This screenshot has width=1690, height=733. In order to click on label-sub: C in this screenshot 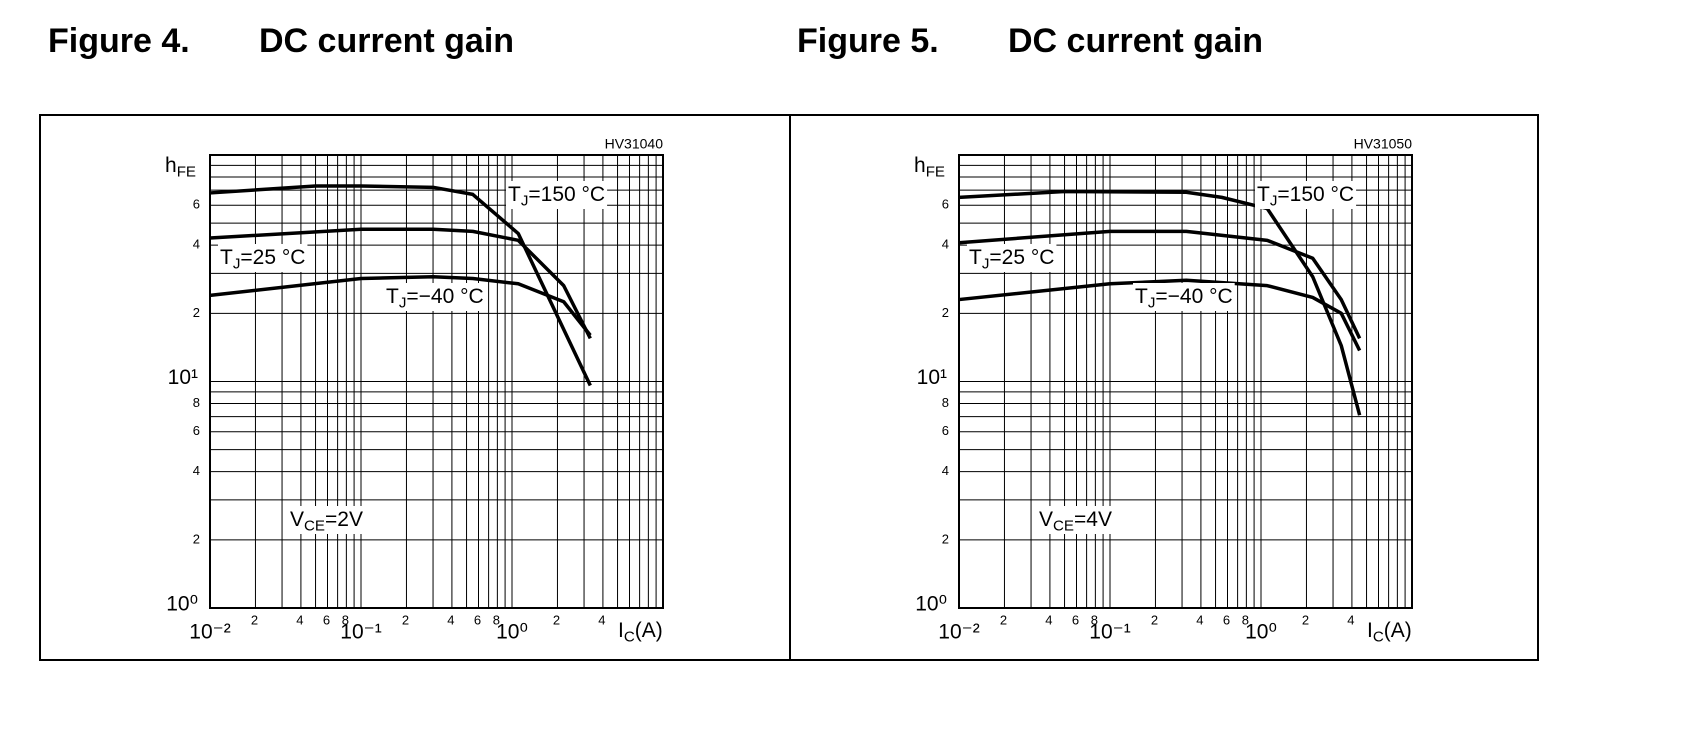, I will do `click(1378, 636)`.